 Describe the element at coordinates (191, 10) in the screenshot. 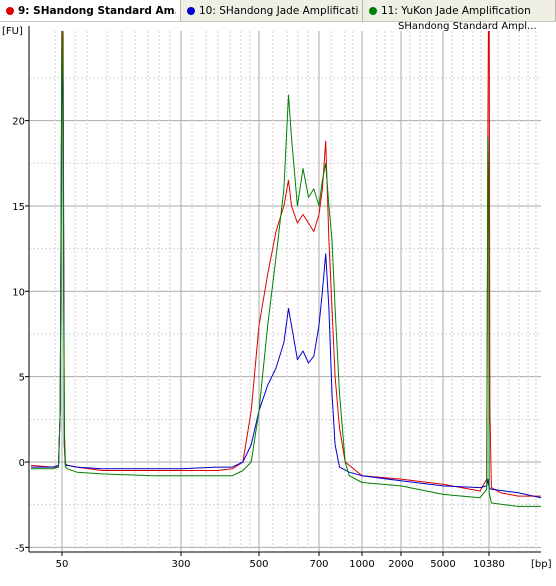

I see `blue-dot-icon` at that location.